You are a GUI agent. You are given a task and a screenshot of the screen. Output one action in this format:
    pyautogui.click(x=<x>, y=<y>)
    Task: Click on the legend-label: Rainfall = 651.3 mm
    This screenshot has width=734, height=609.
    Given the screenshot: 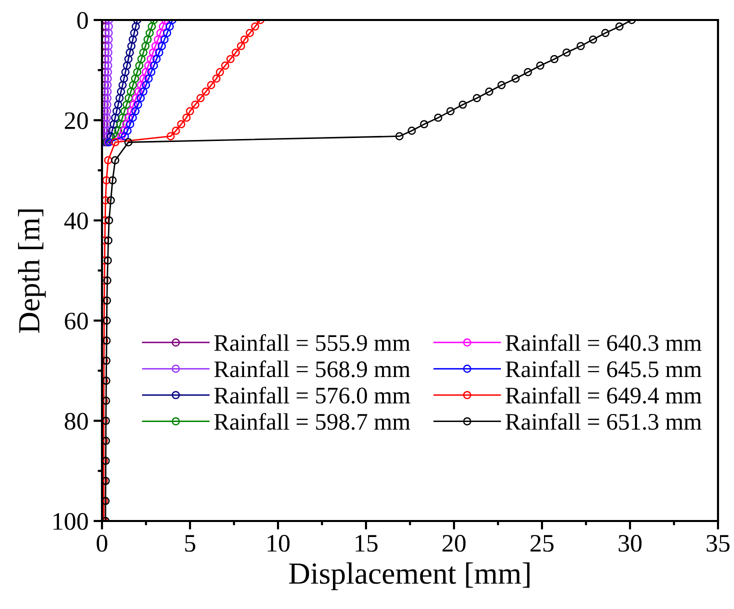 What is the action you would take?
    pyautogui.click(x=604, y=421)
    